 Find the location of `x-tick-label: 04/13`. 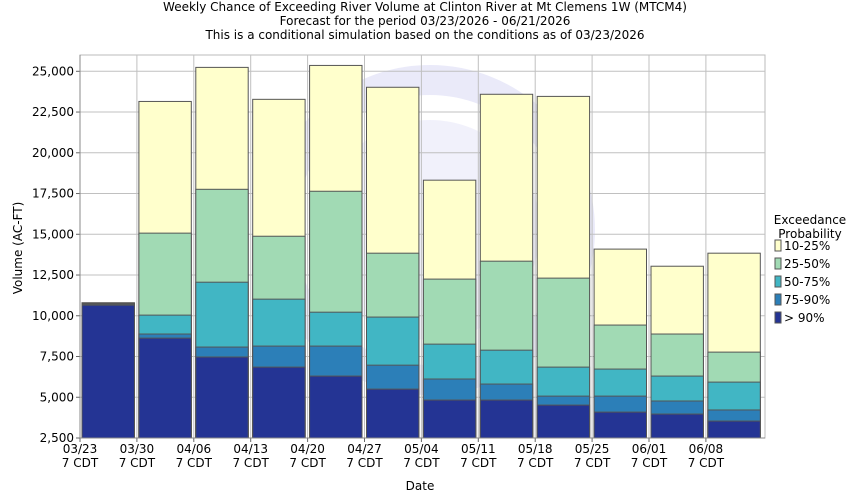

x-tick-label: 04/13 is located at coordinates (250, 449).